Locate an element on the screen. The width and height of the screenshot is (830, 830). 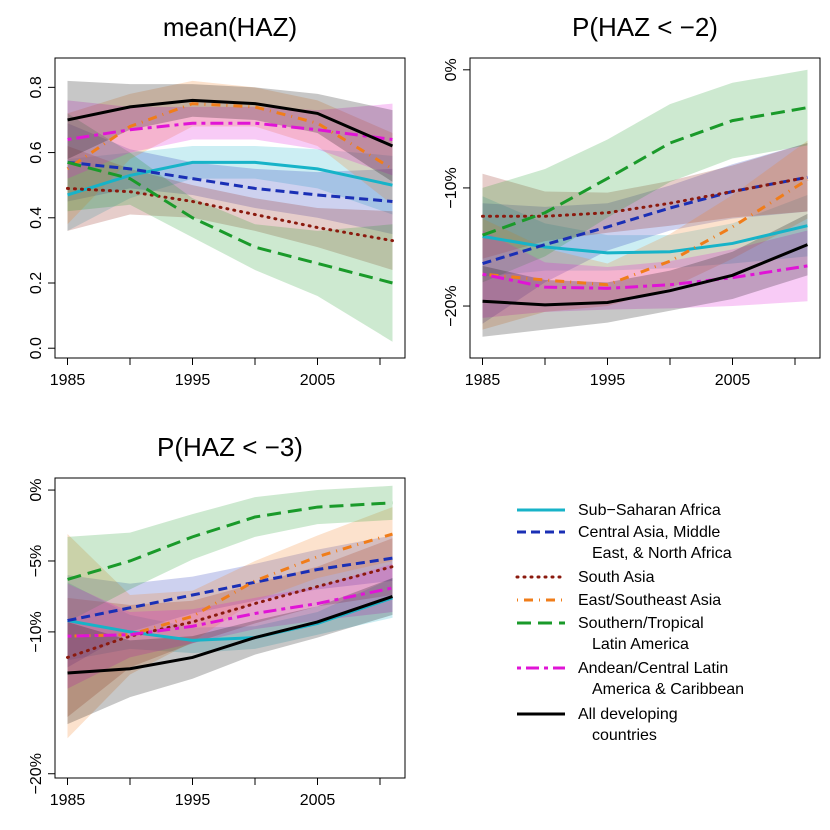
y-tick-label: −5% is located at coordinates (36, 561).